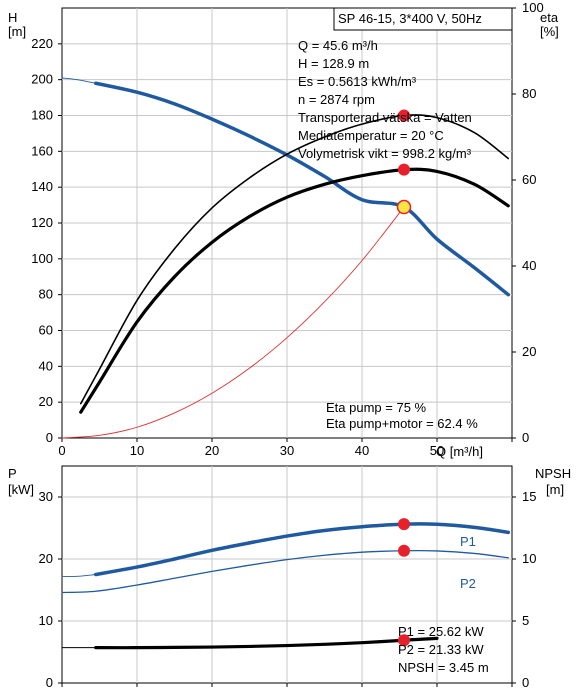  What do you see at coordinates (12, 473) in the screenshot?
I see `bottom-y-left-label: P` at bounding box center [12, 473].